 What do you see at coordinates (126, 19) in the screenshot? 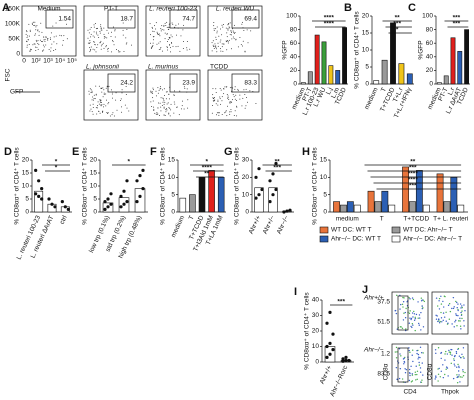
I see `gate-value: 18.7` at bounding box center [126, 19].